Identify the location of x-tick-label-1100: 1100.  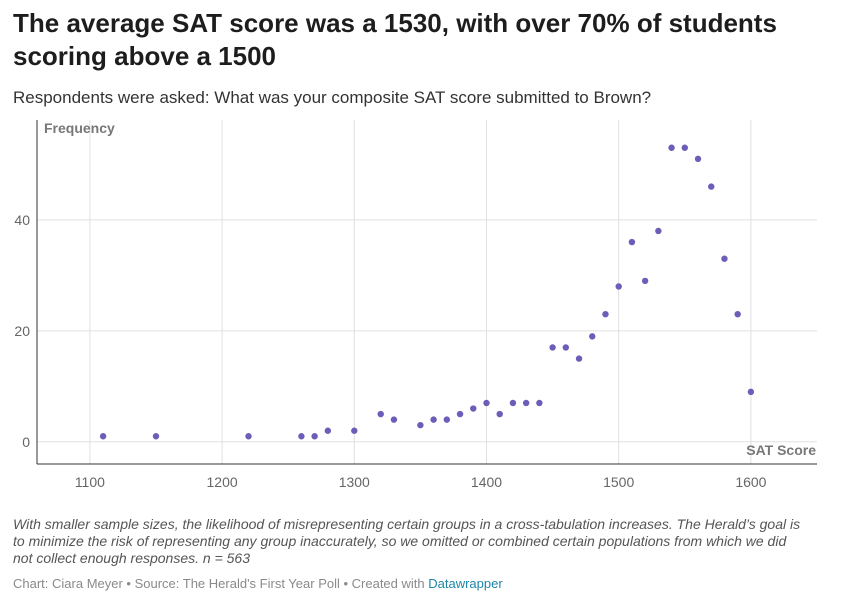
(90, 482).